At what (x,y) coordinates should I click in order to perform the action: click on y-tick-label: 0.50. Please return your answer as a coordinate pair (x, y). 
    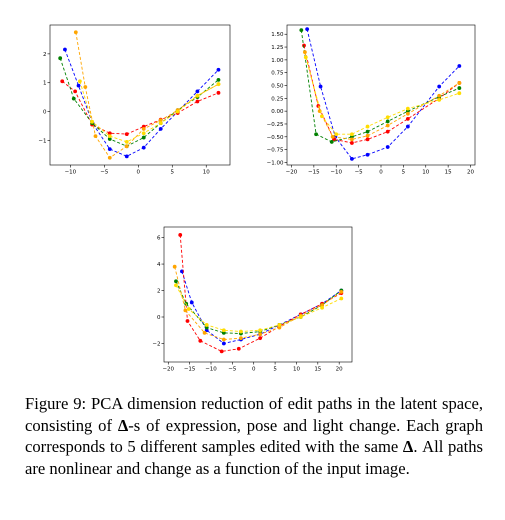
    Looking at the image, I should click on (277, 87).